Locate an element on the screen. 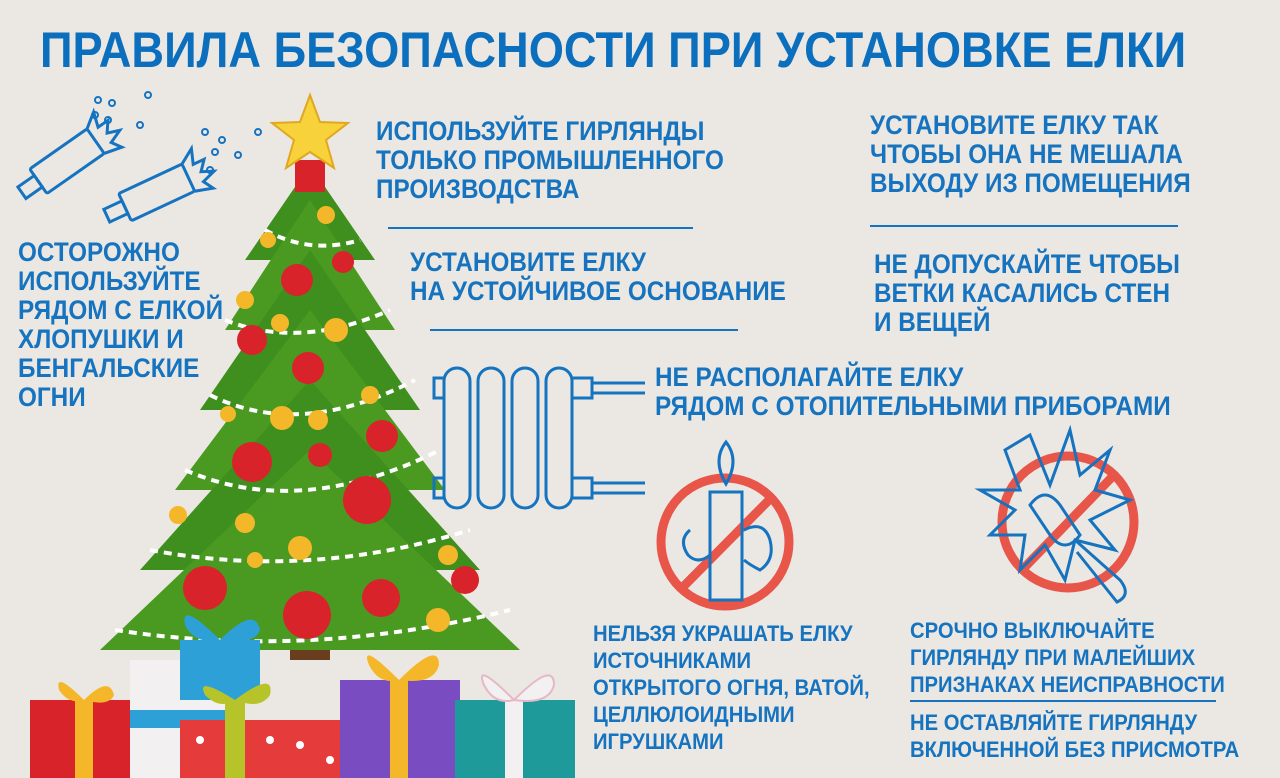 This screenshot has height=778, width=1280. rule-line: ХЛОПУШКИ И is located at coordinates (101, 339).